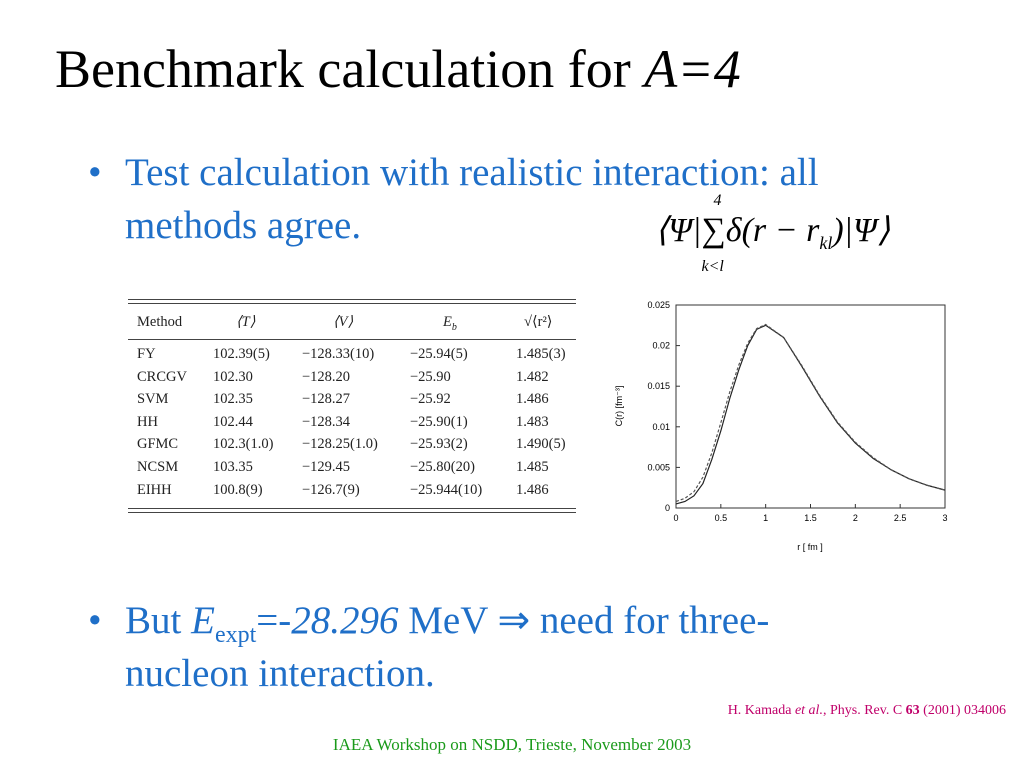 The image size is (1024, 768). I want to click on header-sub: b, so click(454, 327).